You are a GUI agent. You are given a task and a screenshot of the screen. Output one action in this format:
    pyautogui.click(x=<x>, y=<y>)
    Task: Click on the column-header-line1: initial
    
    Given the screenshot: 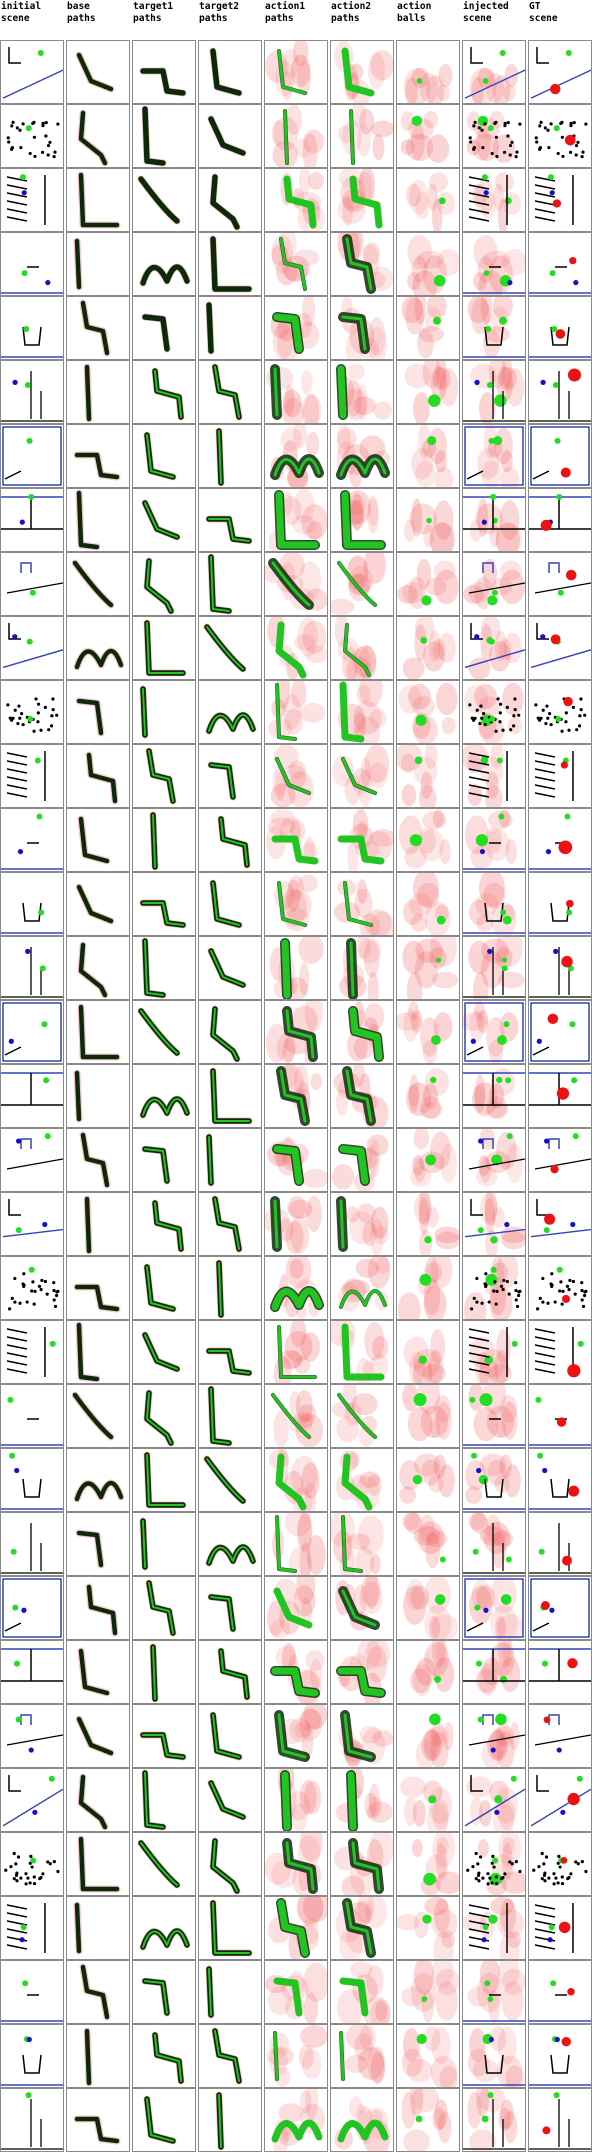 What is the action you would take?
    pyautogui.click(x=21, y=6)
    